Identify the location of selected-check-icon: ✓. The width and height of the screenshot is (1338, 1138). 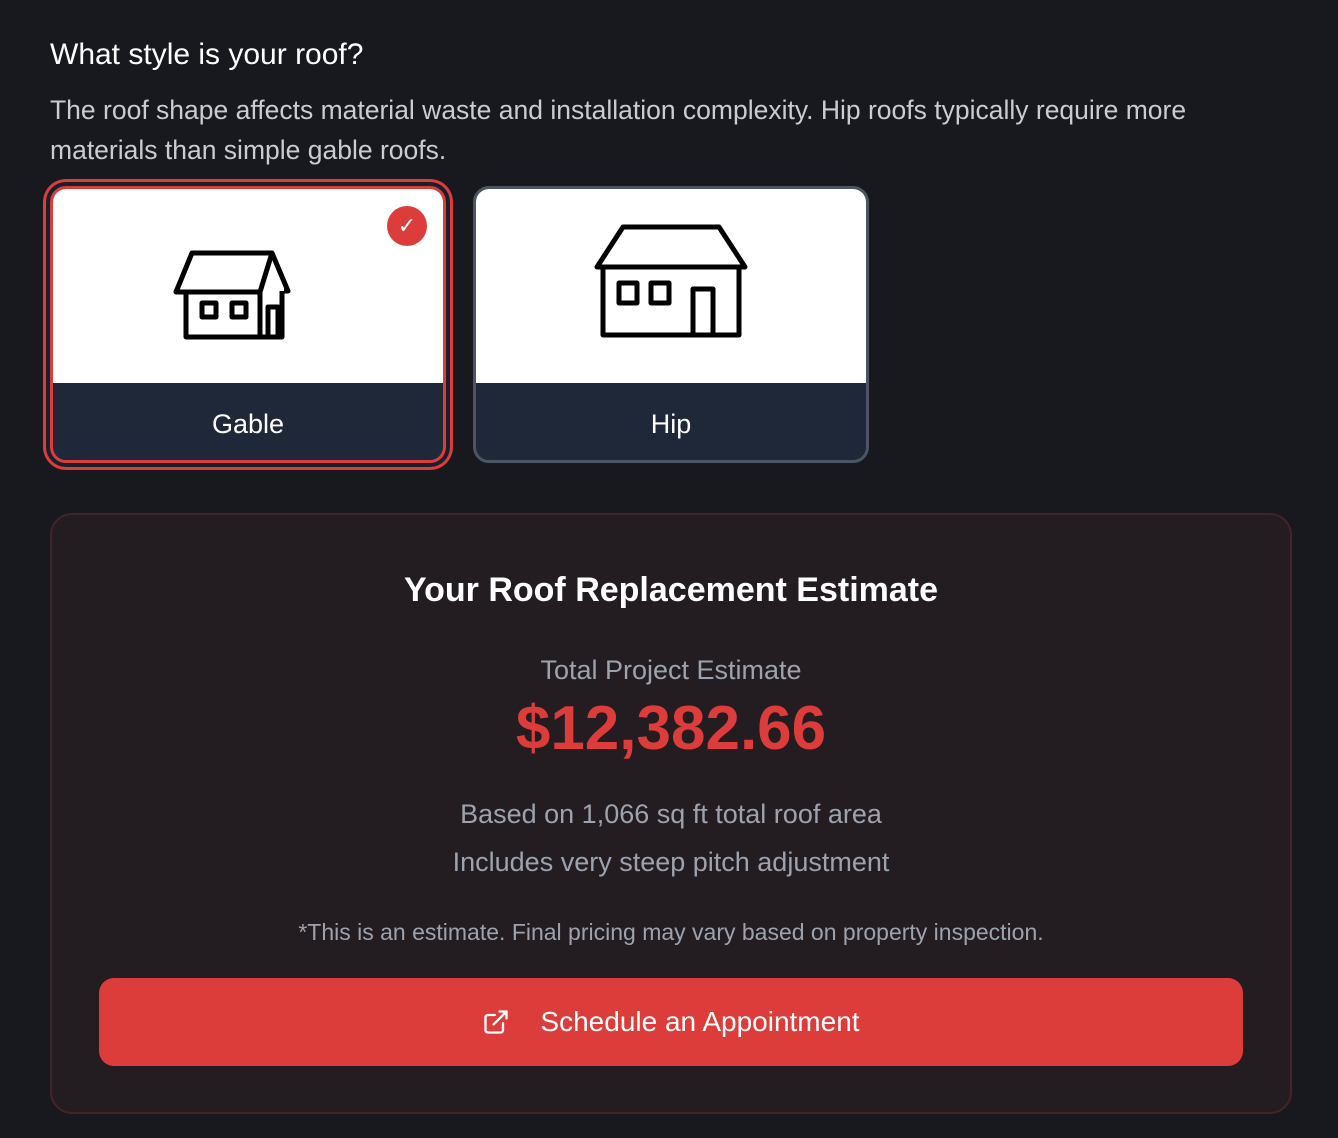
(407, 226).